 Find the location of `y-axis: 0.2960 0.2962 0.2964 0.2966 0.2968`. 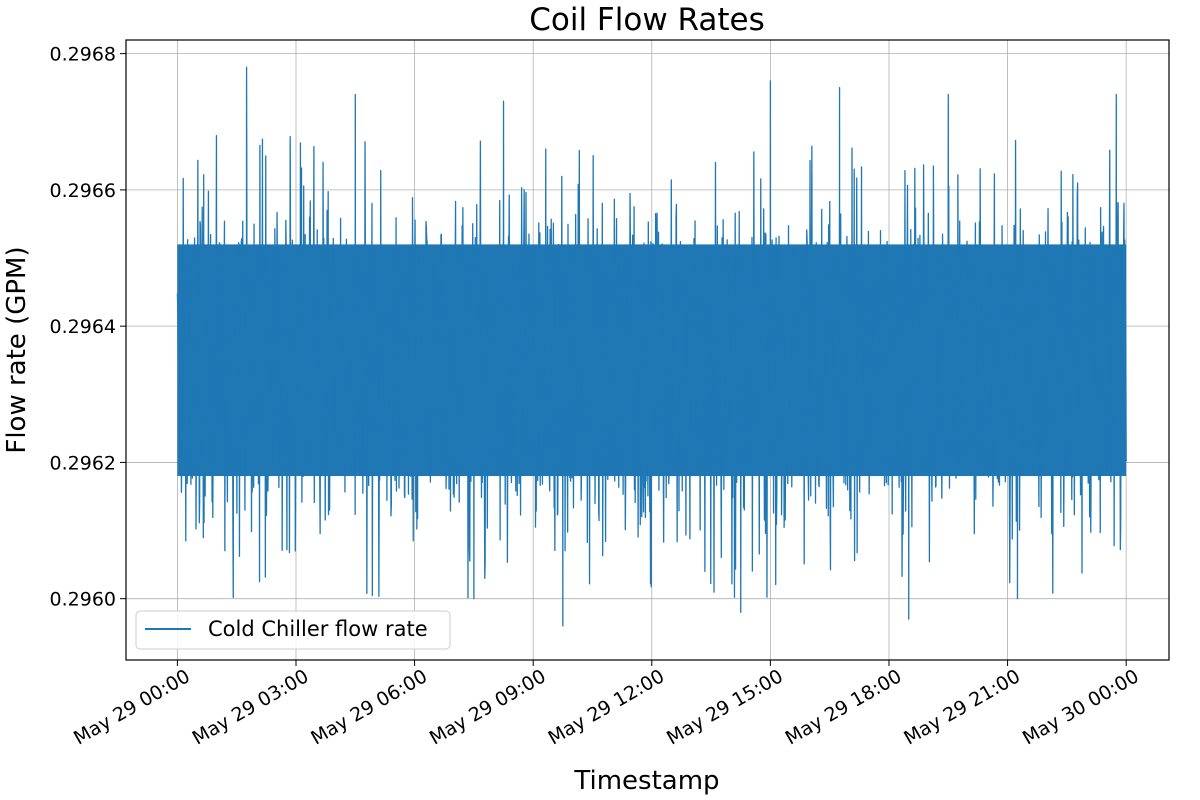

y-axis: 0.2960 0.2962 0.2964 0.2966 0.2968 is located at coordinates (88, 327).